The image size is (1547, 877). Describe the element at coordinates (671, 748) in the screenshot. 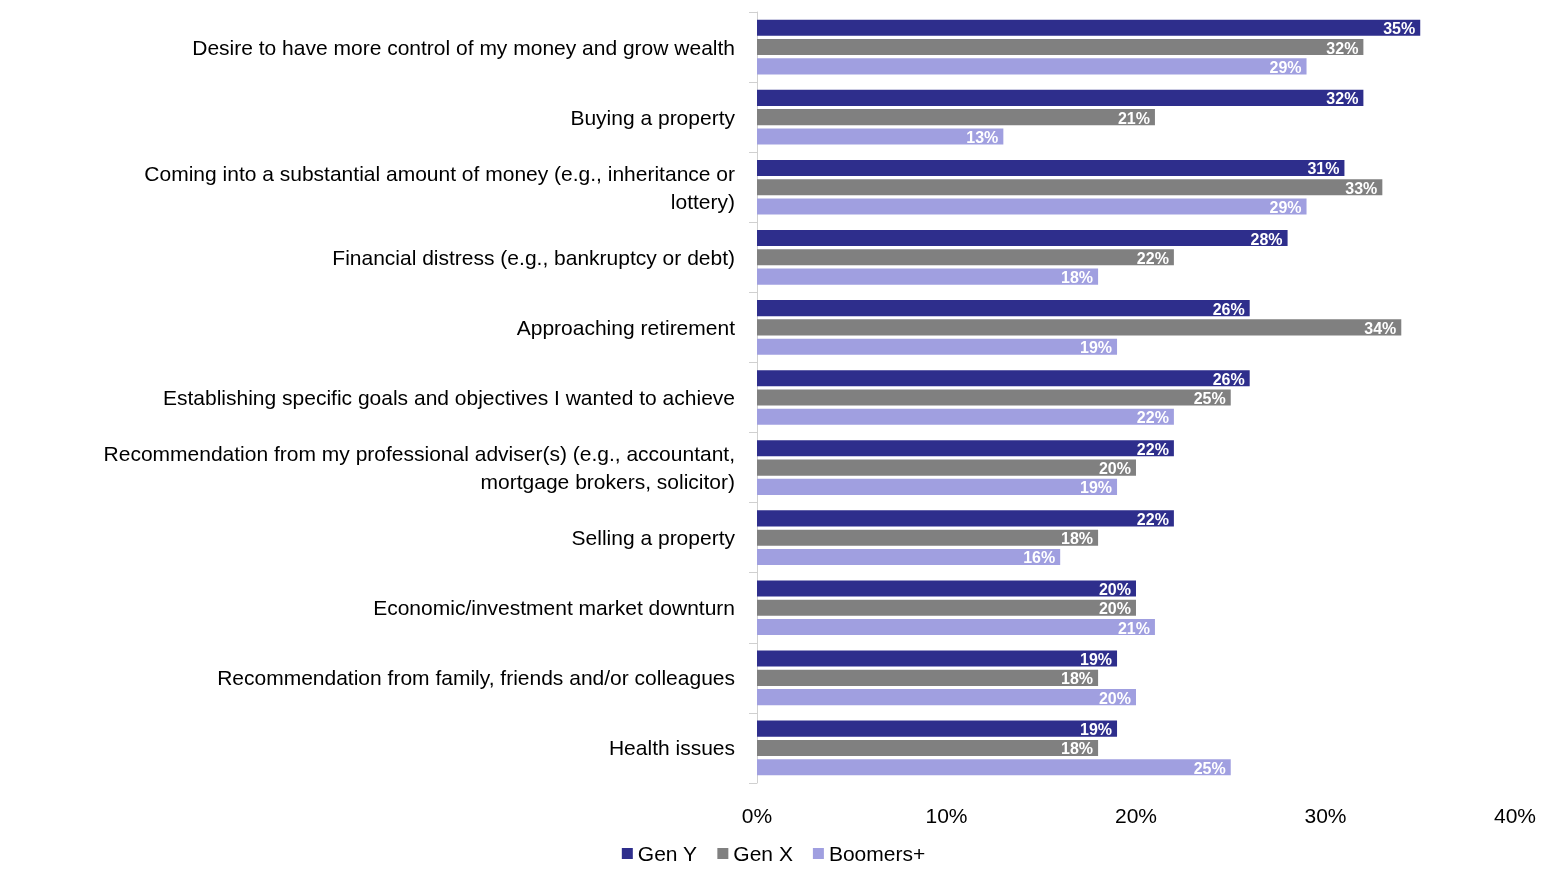

I see `y-tick-label: Health issues` at that location.